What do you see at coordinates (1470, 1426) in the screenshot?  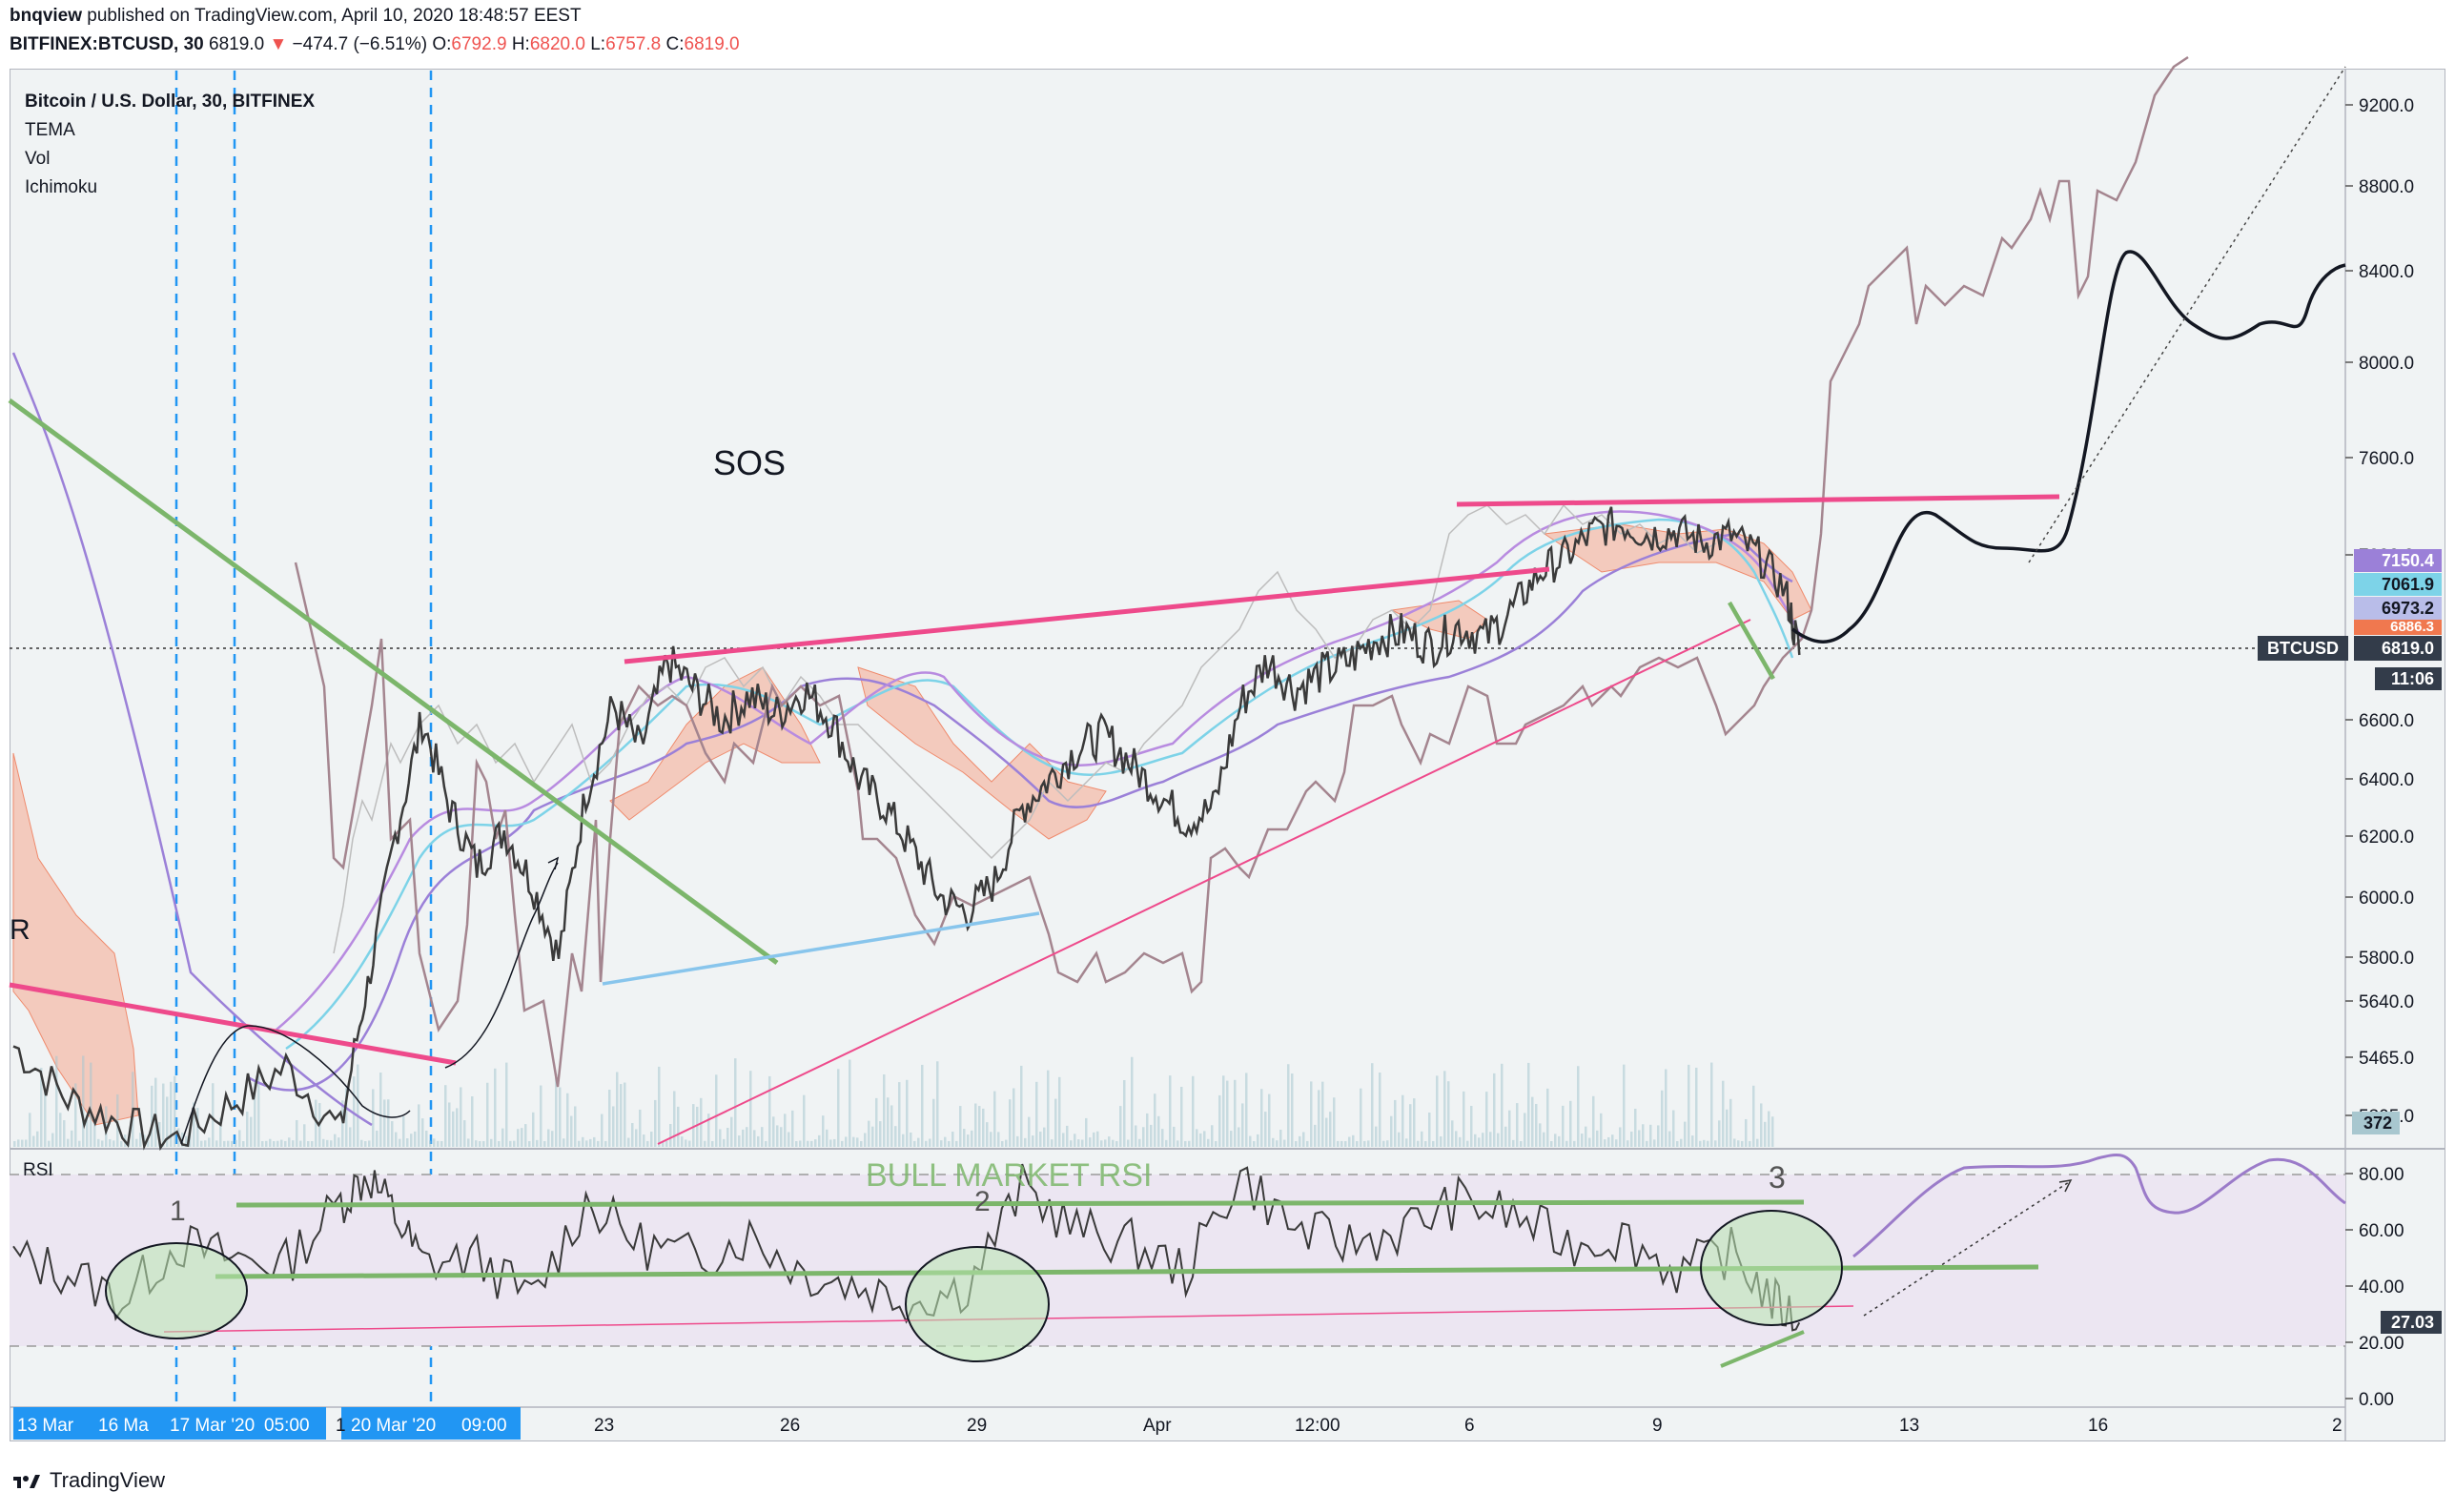 I see `time-tick-label: 6` at bounding box center [1470, 1426].